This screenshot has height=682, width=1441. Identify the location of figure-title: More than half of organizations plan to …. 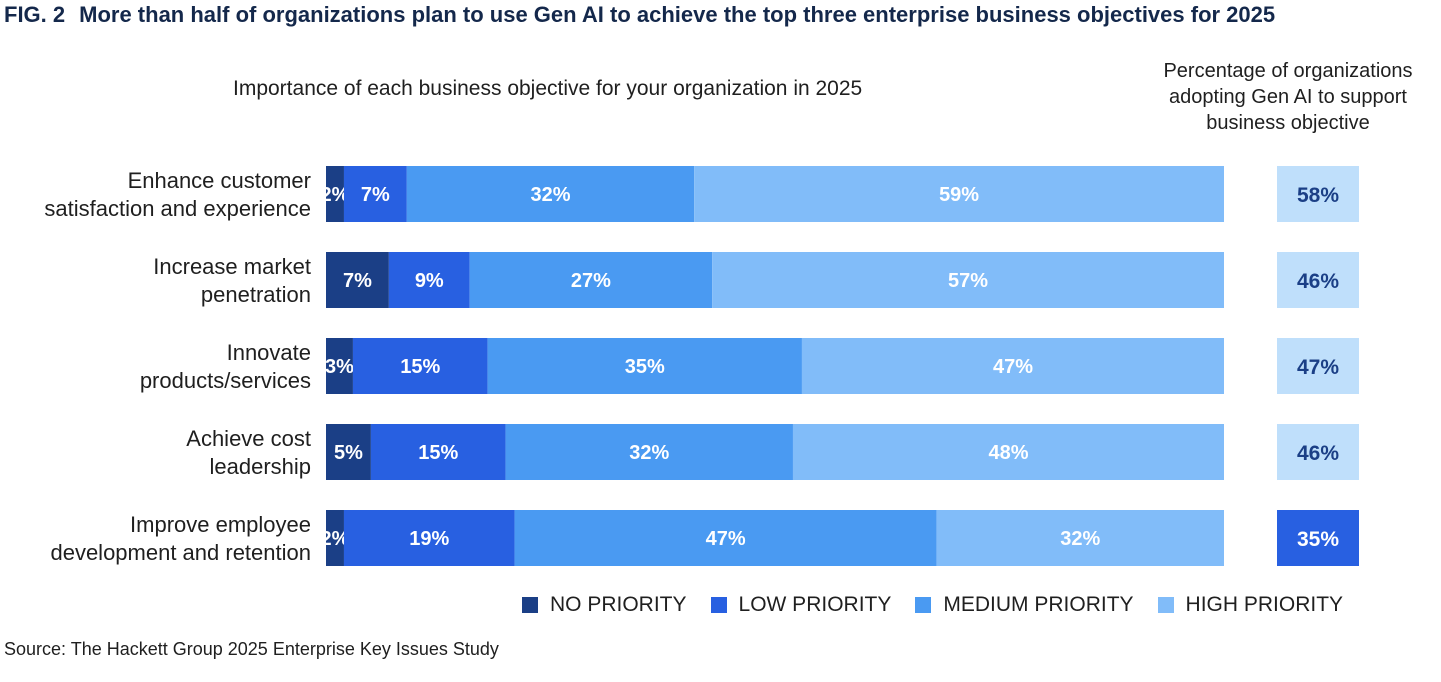
(677, 14).